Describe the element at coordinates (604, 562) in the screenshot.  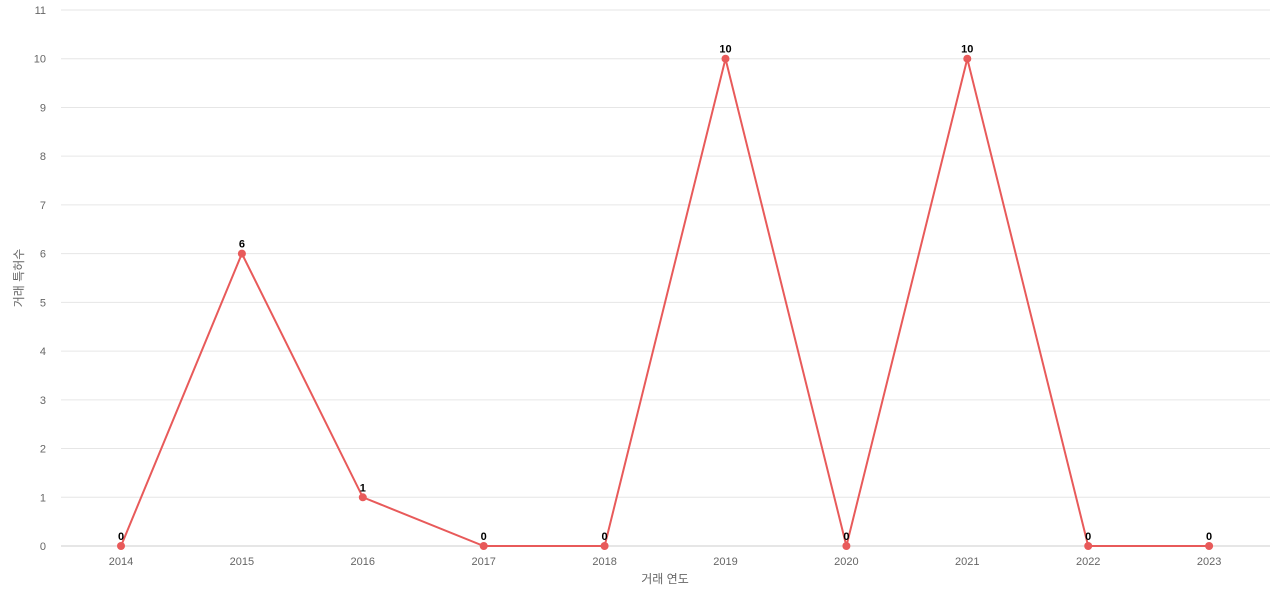
I see `x-tick-label: 2018` at that location.